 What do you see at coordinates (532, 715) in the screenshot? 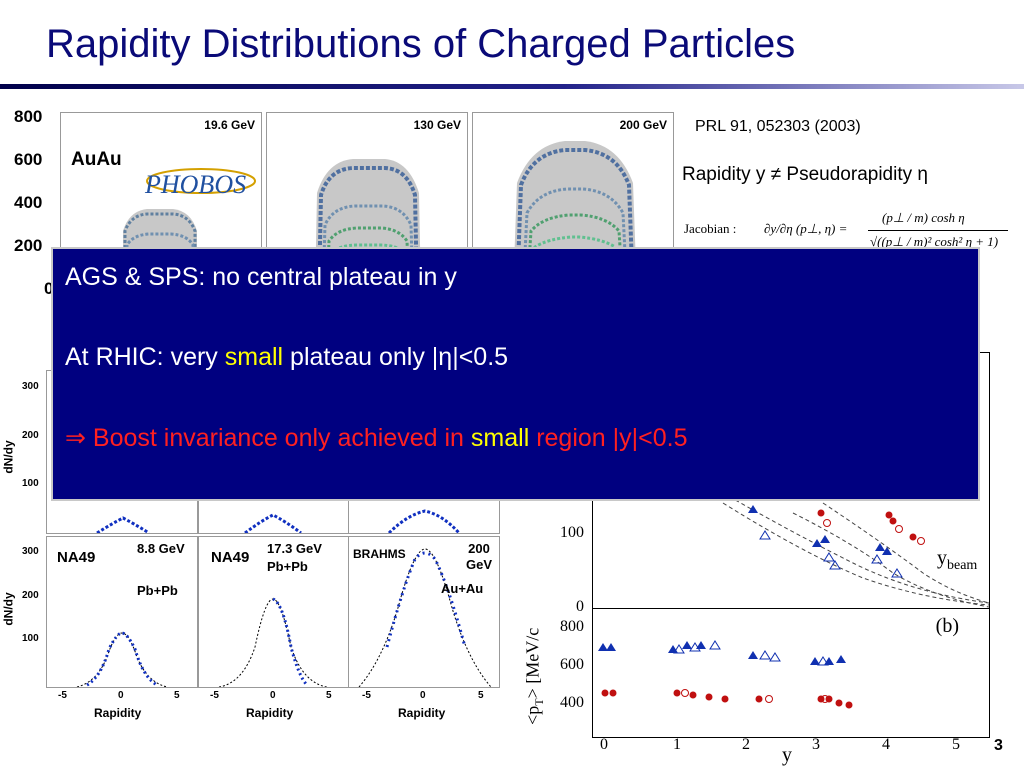
I see `y-label-part: <p` at bounding box center [532, 715].